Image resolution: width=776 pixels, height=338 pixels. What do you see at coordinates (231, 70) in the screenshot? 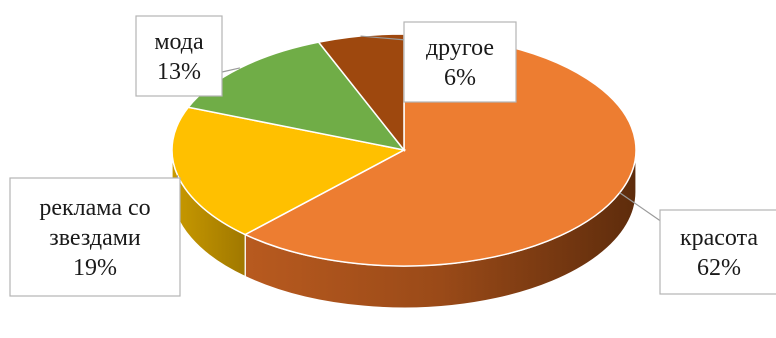
I see `leader-line-мода` at bounding box center [231, 70].